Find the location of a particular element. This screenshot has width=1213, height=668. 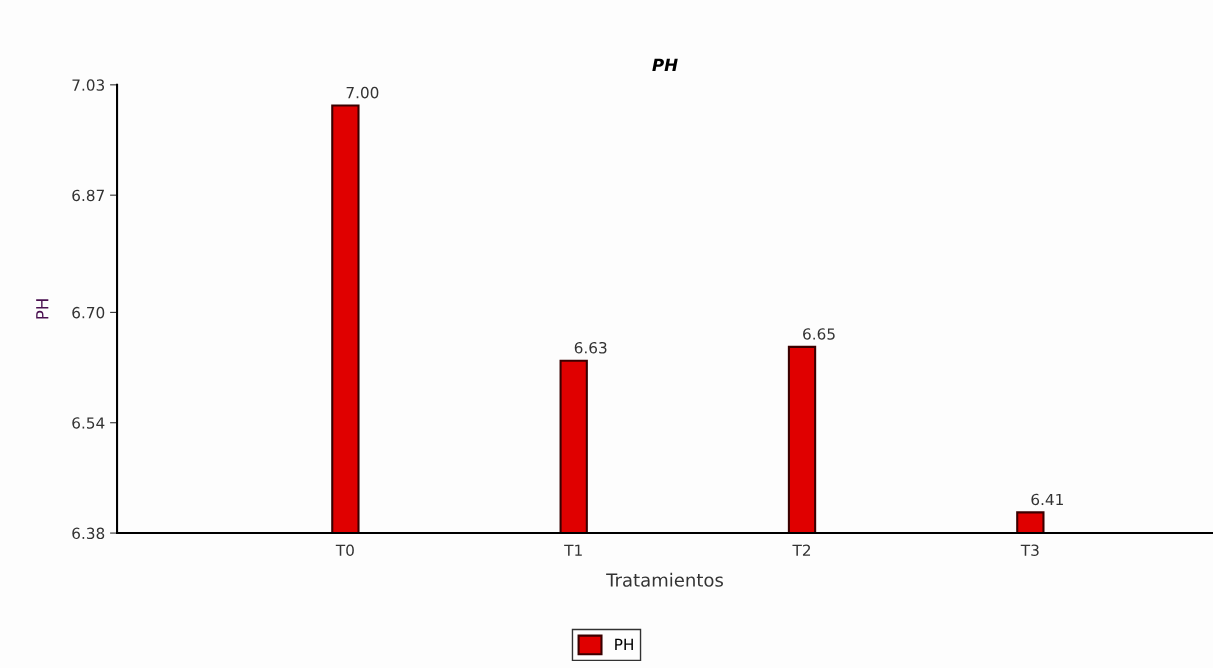

y-axis-title: PH is located at coordinates (42, 309).